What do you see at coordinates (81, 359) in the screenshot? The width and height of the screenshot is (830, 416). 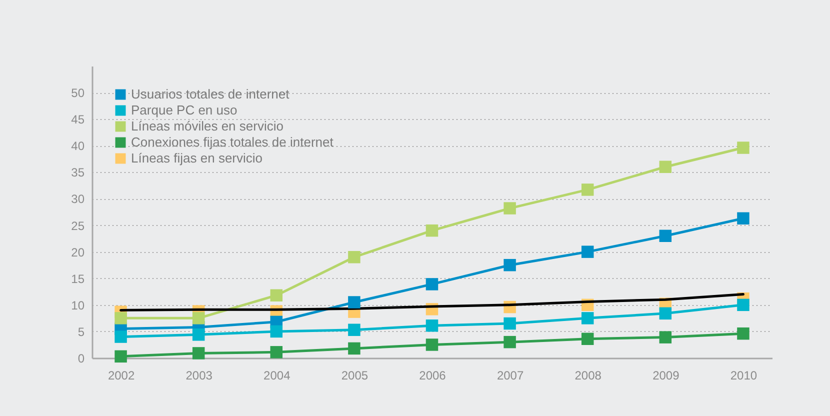 I see `y-tick-label: 0` at bounding box center [81, 359].